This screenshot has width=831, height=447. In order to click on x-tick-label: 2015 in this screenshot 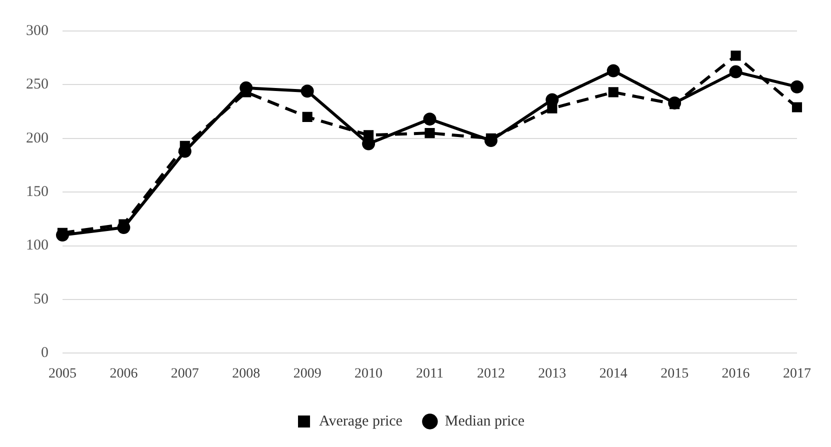, I will do `click(674, 374)`.